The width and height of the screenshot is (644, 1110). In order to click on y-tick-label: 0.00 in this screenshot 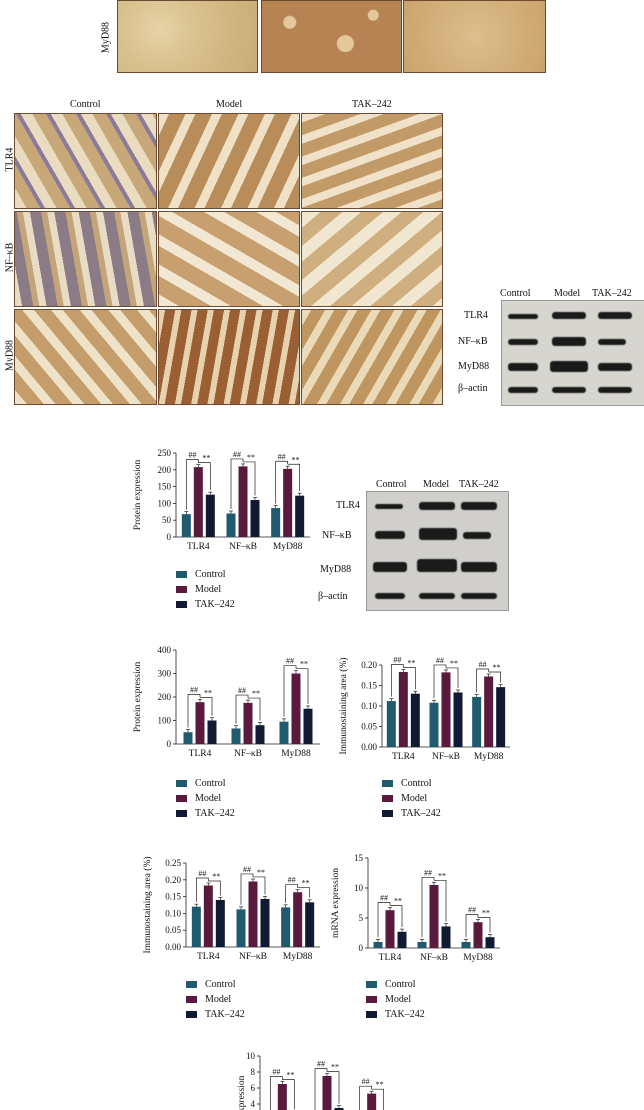, I will do `click(173, 947)`.